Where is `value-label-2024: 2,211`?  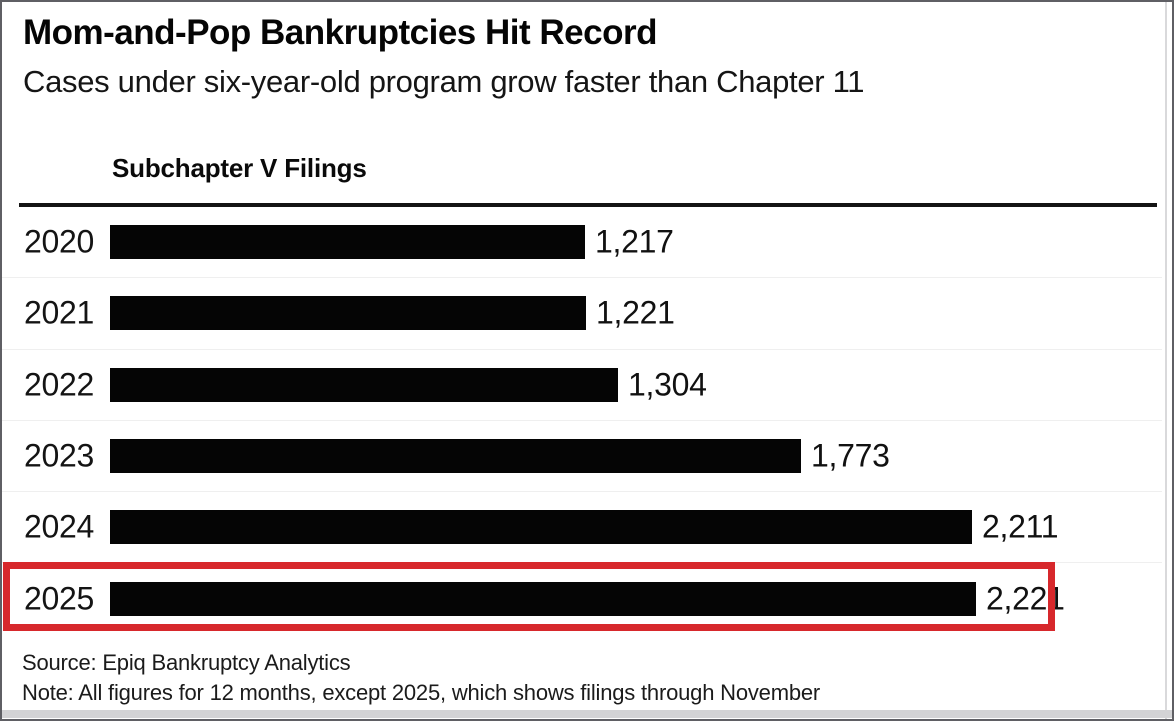 value-label-2024: 2,211 is located at coordinates (1020, 526).